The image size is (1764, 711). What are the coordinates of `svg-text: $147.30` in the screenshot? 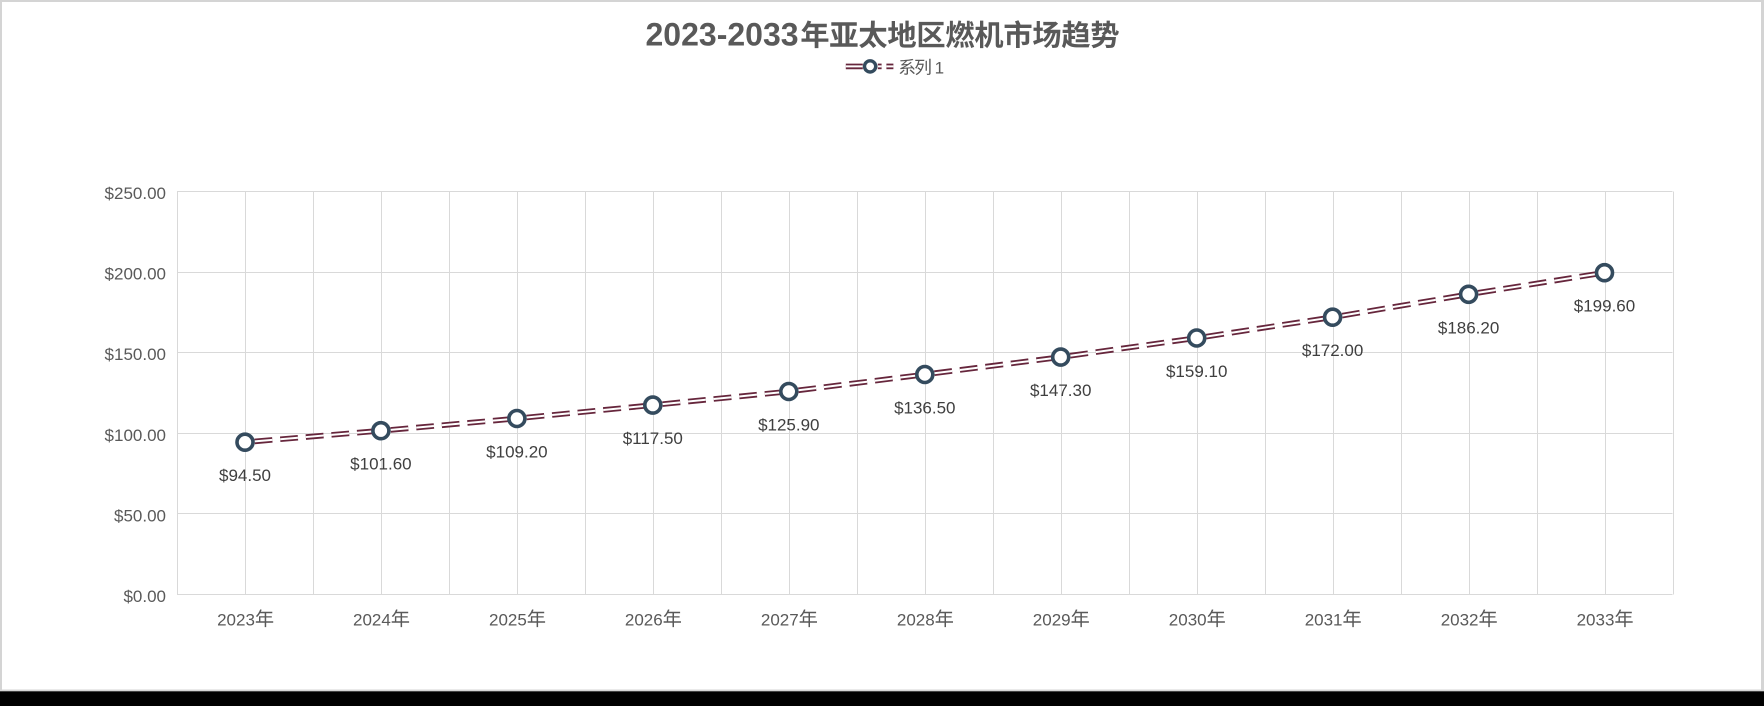 It's located at (1060, 390).